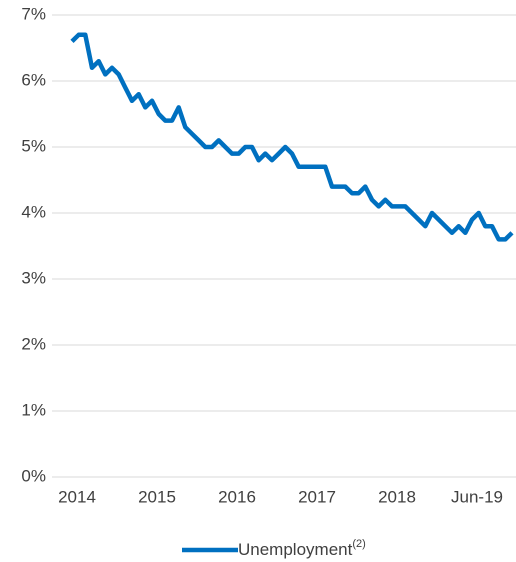  What do you see at coordinates (295, 549) in the screenshot?
I see `legend-name: Unemployment` at bounding box center [295, 549].